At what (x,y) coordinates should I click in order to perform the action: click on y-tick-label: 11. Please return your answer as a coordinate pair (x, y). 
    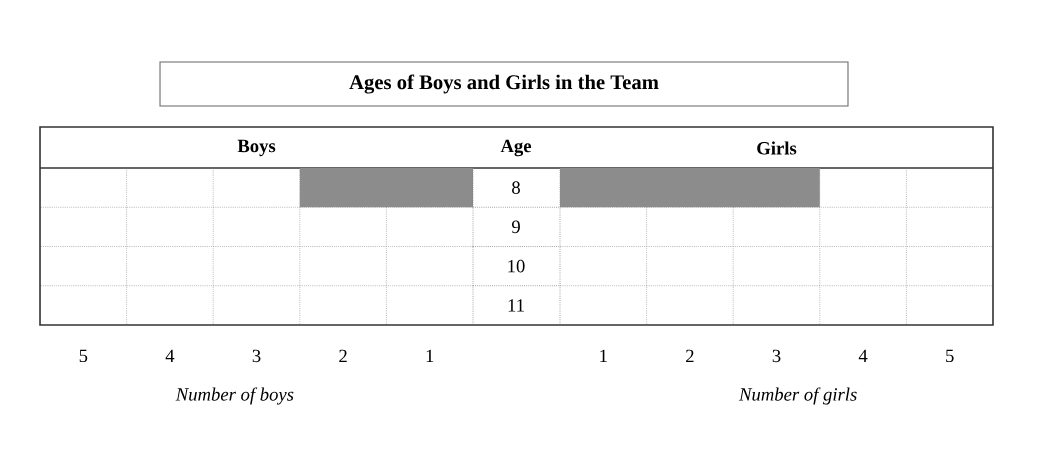
    Looking at the image, I should click on (516, 305).